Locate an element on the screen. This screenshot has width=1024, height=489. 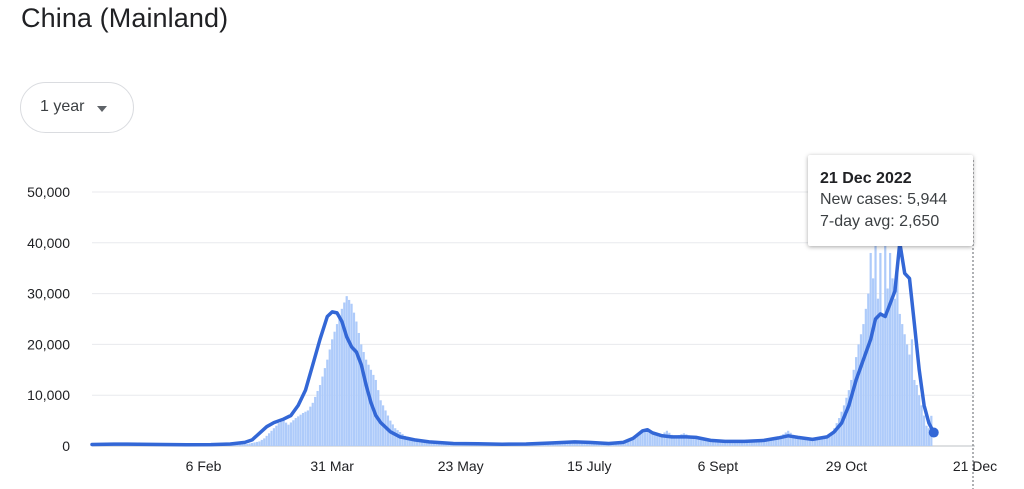
x-tick-label: 23 May is located at coordinates (461, 466).